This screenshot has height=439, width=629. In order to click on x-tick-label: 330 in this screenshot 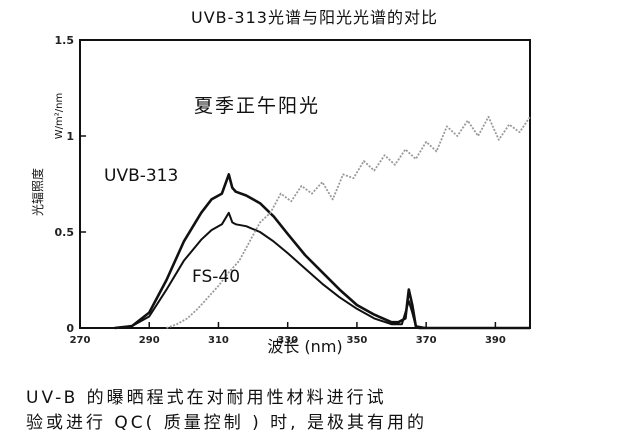, I will do `click(287, 340)`.